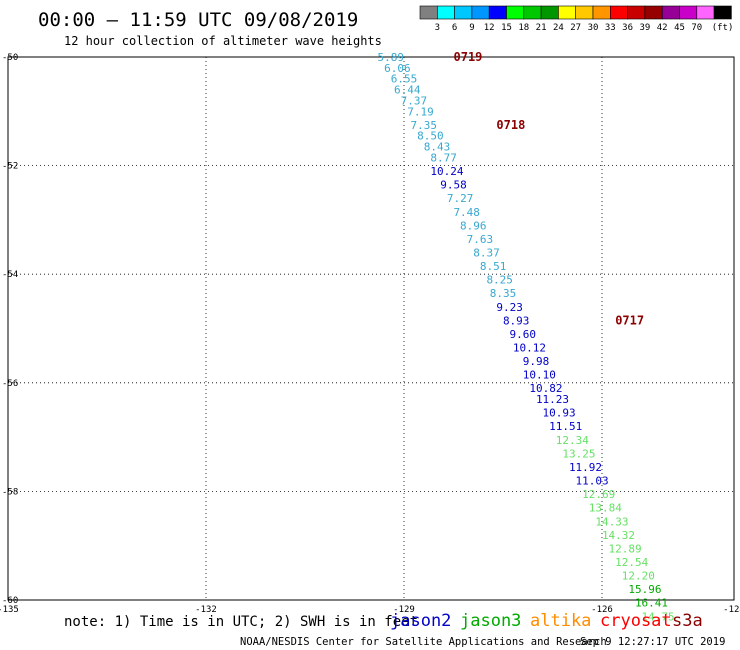 The image size is (740, 650). I want to click on swh-value-label: 7.63, so click(480, 239).